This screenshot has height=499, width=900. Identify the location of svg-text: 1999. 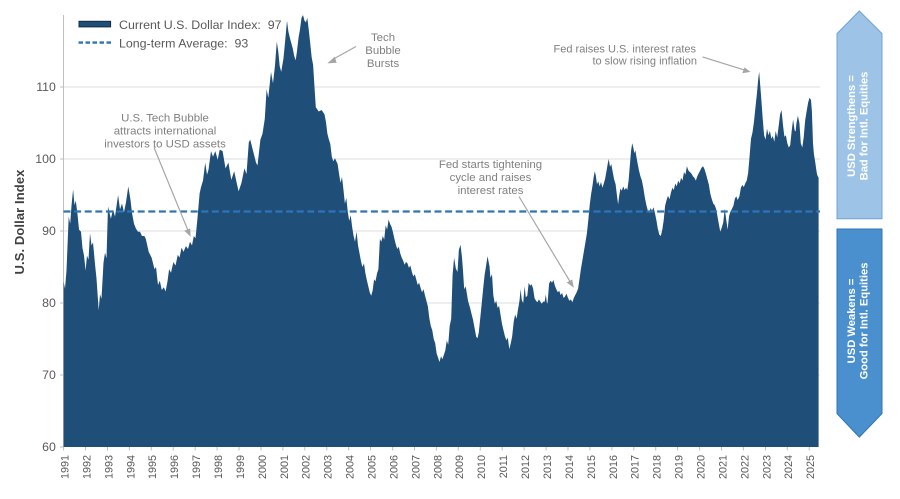
(241, 467).